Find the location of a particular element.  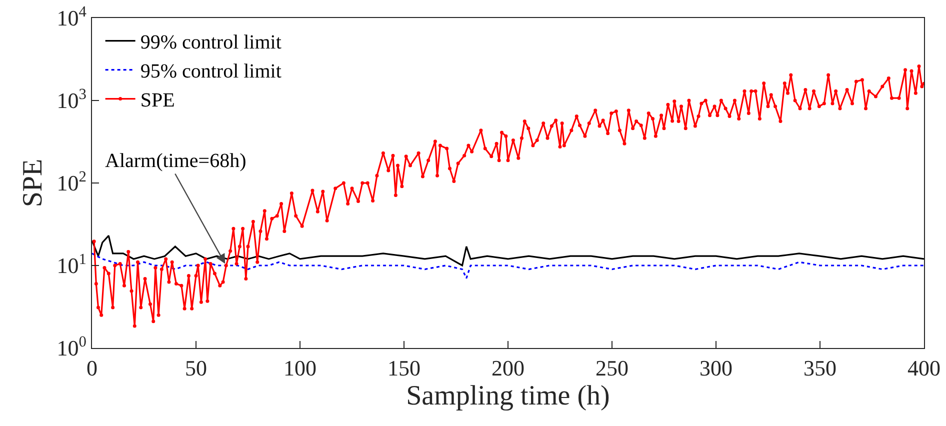

x-tick-label: 0 is located at coordinates (92, 368).